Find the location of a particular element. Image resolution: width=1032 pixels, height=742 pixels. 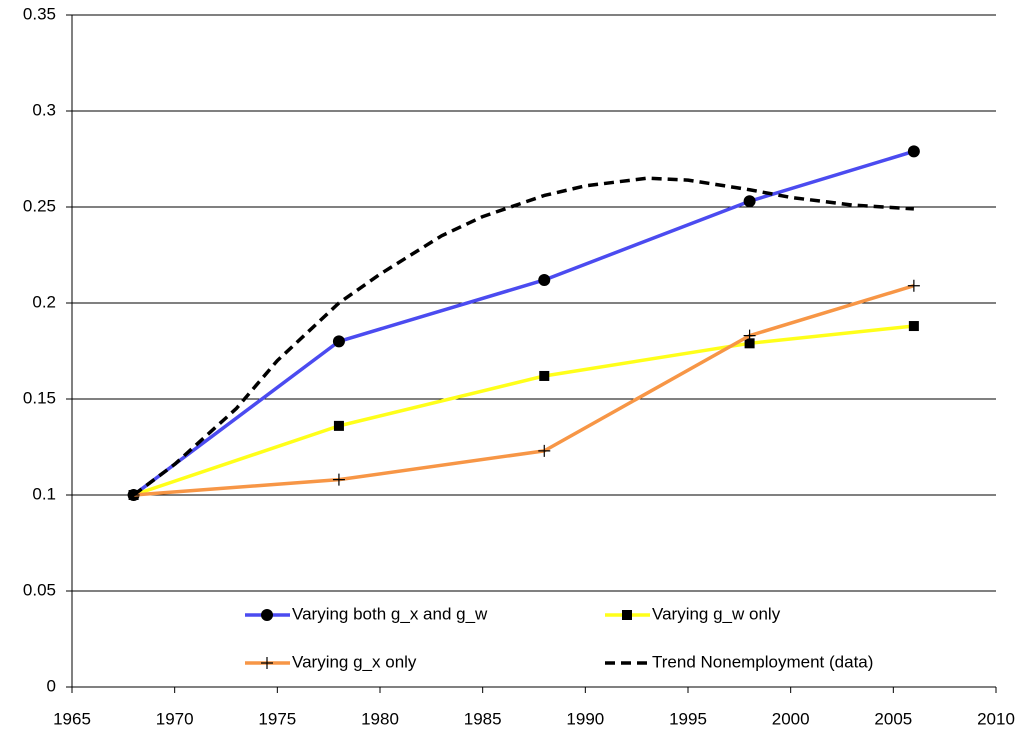

y-tick-label: 0.05 is located at coordinates (39, 589).